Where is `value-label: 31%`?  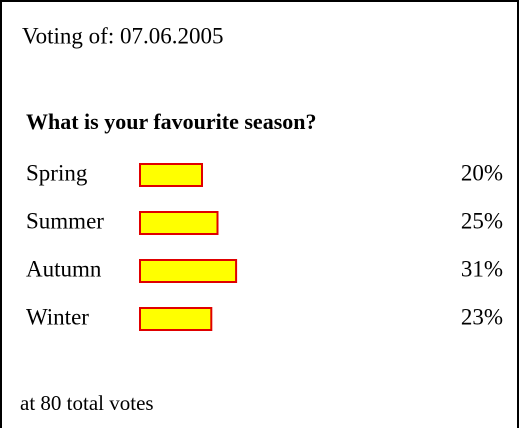
value-label: 31% is located at coordinates (482, 268).